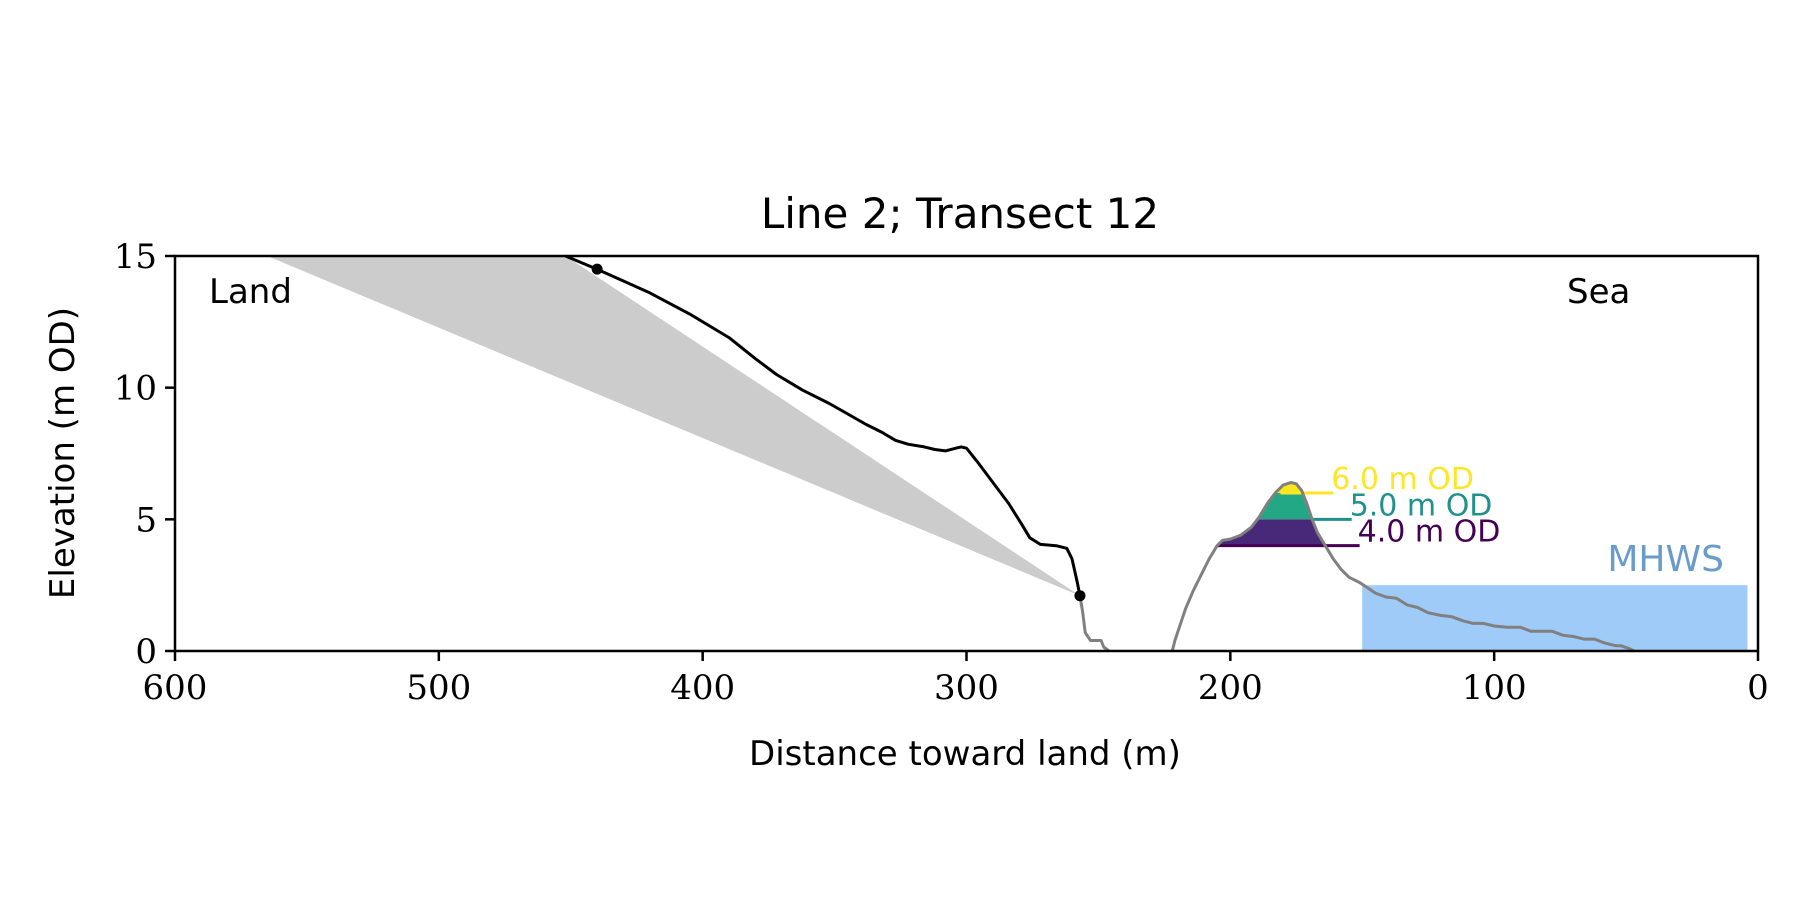 The height and width of the screenshot is (900, 1800). Describe the element at coordinates (823, 425) in the screenshot. I see `cliff-profile` at that location.